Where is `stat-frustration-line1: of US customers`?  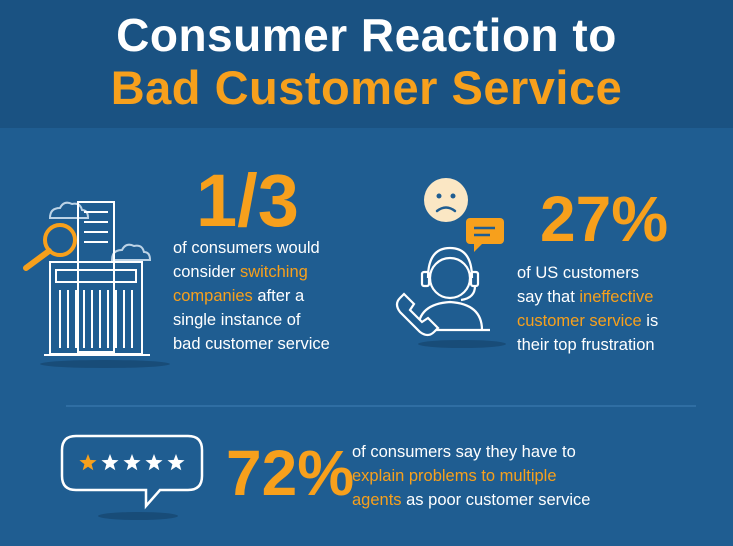
stat-frustration-line1: of US customers is located at coordinates (578, 273).